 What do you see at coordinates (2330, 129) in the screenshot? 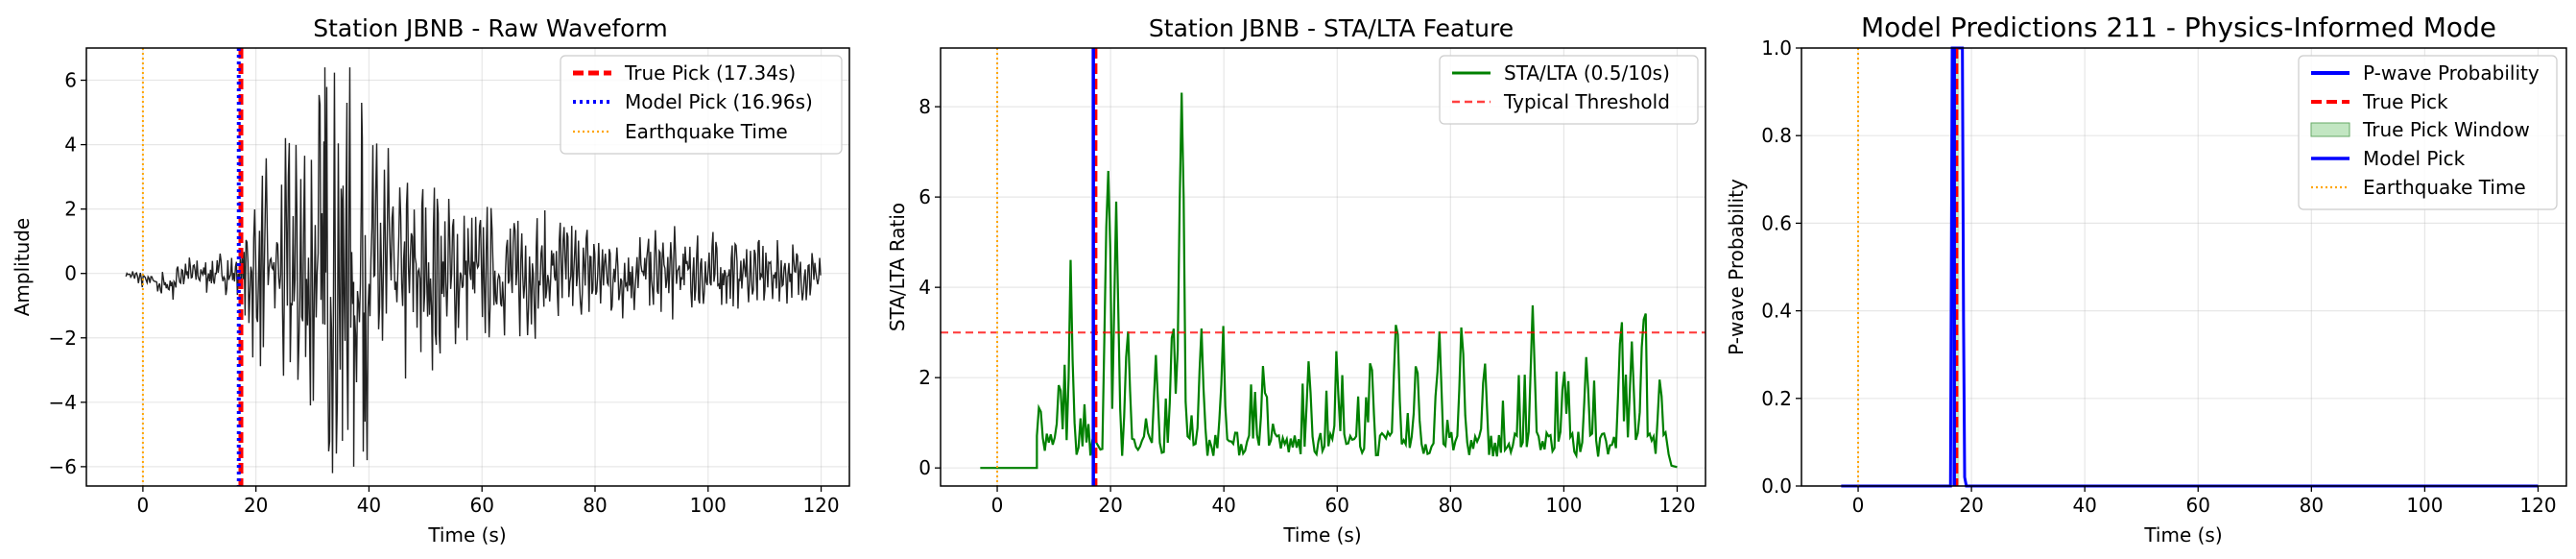
I see `legend-swatch-window` at bounding box center [2330, 129].